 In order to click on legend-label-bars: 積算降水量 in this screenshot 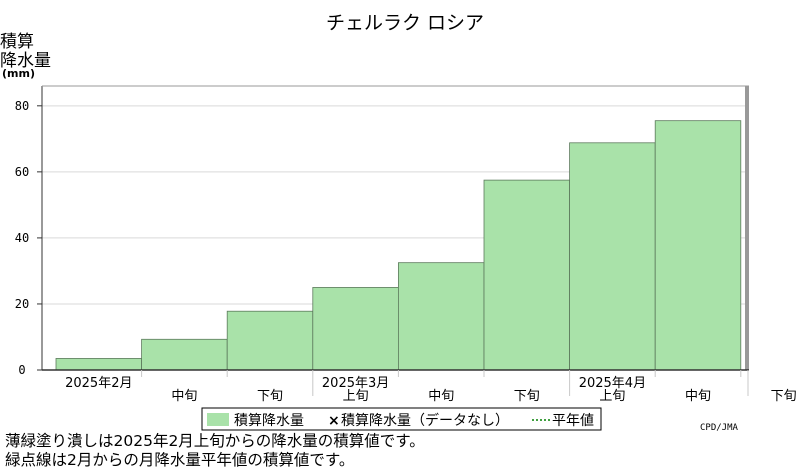, I will do `click(269, 421)`.